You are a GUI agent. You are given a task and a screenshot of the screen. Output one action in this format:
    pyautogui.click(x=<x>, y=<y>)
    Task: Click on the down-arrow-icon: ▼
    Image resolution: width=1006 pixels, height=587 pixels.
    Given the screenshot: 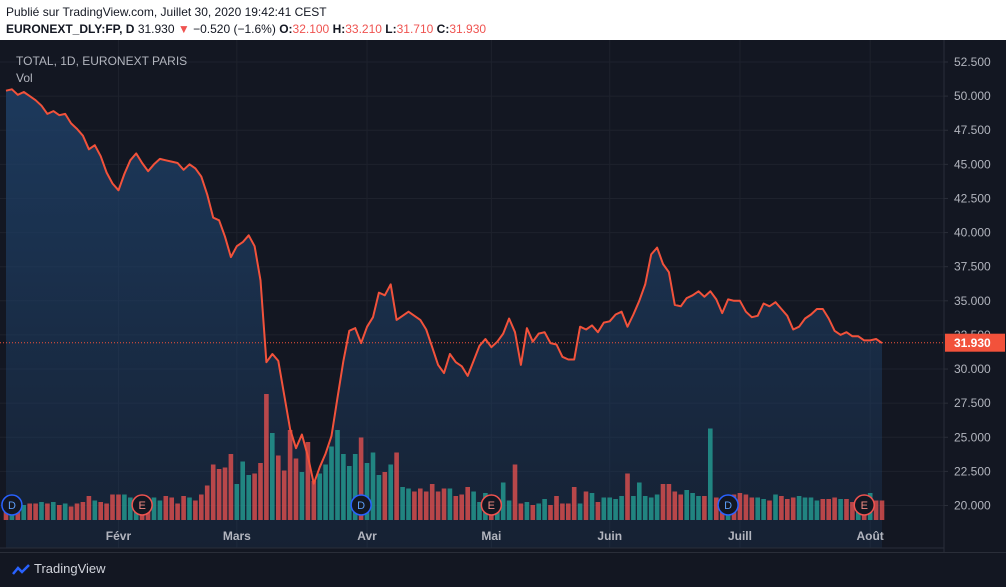 What is the action you would take?
    pyautogui.click(x=183, y=29)
    